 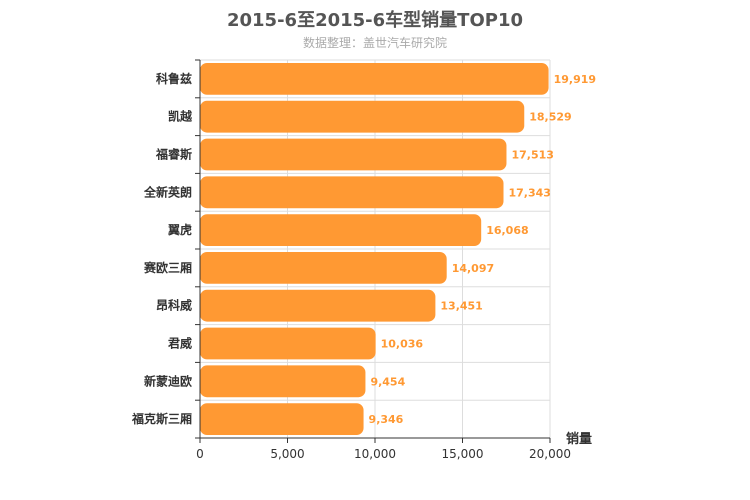 What do you see at coordinates (374, 20) in the screenshot?
I see `chart-title: 2015-6至2015-6车型销量TOP10` at bounding box center [374, 20].